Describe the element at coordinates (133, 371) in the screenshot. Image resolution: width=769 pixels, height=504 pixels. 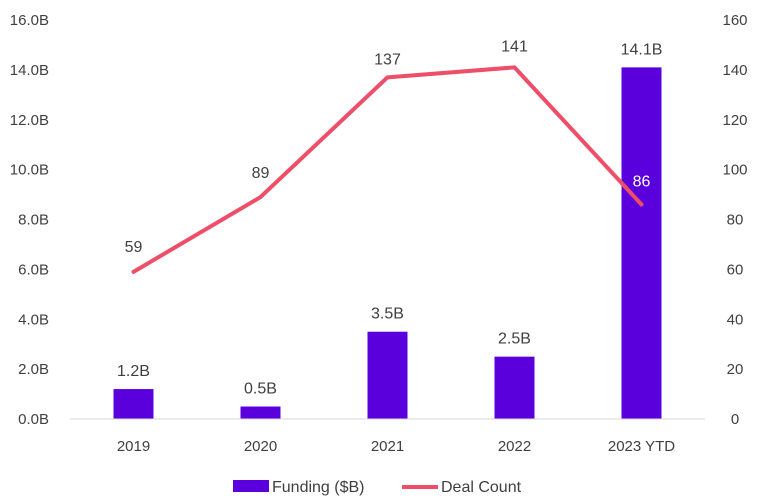
I see `funding-bar-label: 1.2B` at that location.